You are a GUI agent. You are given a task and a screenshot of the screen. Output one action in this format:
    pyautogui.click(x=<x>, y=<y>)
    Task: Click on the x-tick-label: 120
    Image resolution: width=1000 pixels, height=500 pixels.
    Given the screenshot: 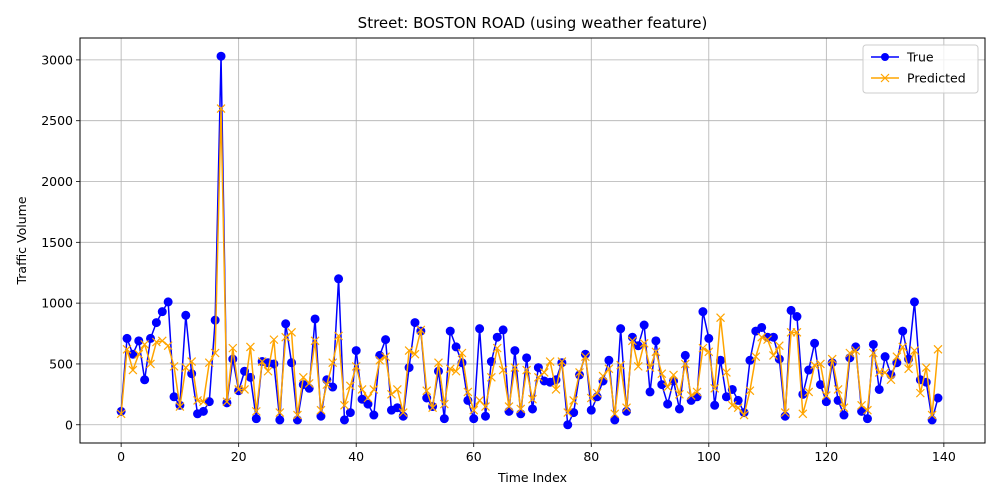 What is the action you would take?
    pyautogui.click(x=826, y=456)
    